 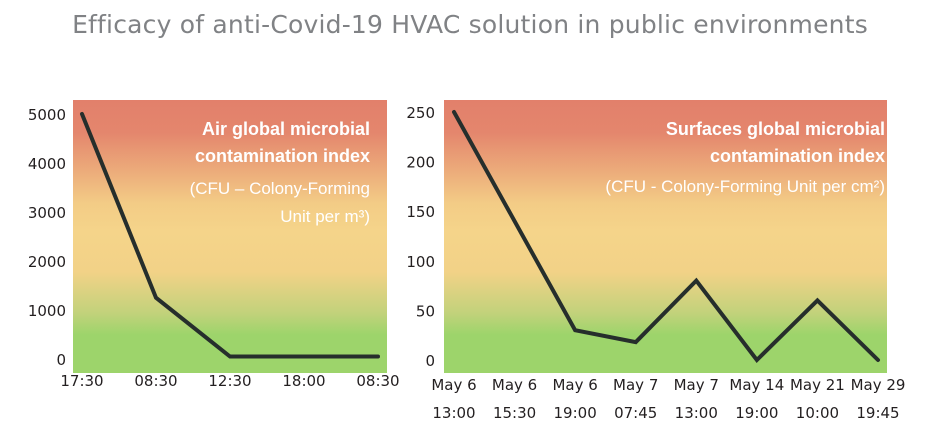 What do you see at coordinates (282, 156) in the screenshot?
I see `air-annotation: contamination index` at bounding box center [282, 156].